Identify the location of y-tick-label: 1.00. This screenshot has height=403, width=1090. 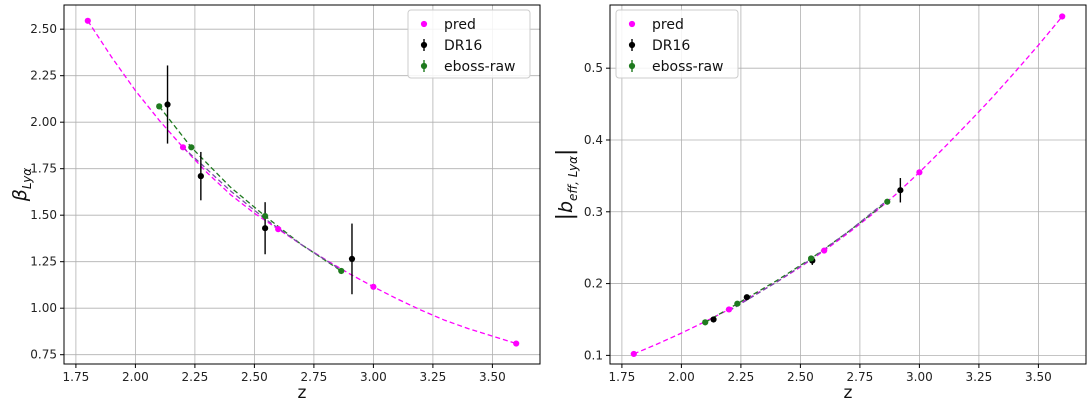
(43, 308).